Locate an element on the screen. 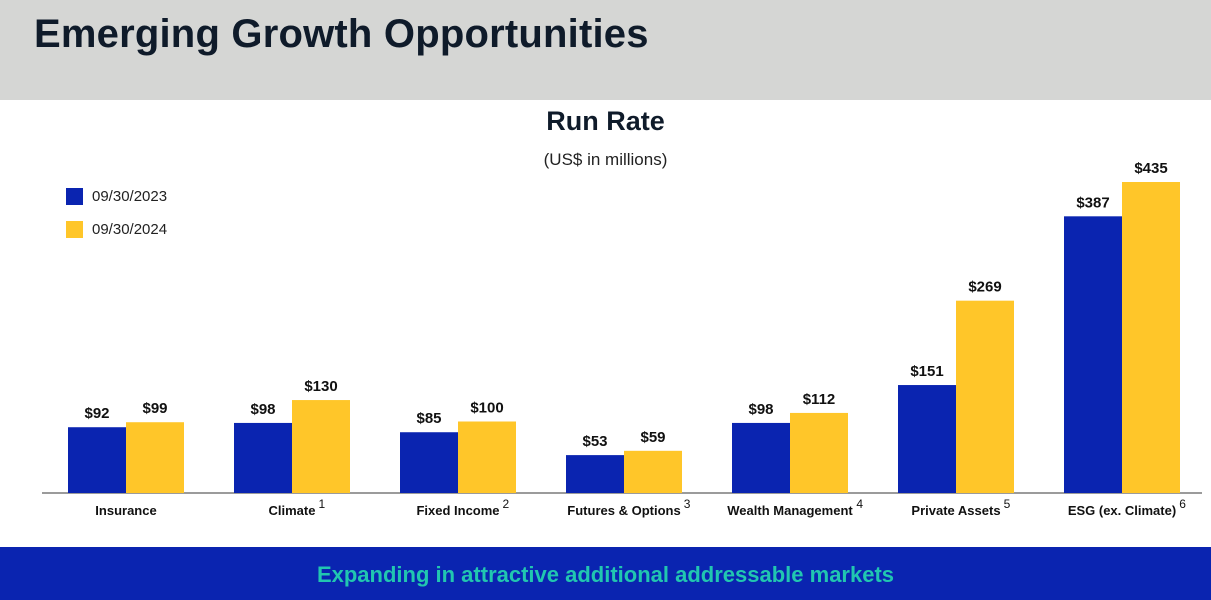 This screenshot has height=600, width=1211. legend-item-2023: 09/30/2023 is located at coordinates (116, 196).